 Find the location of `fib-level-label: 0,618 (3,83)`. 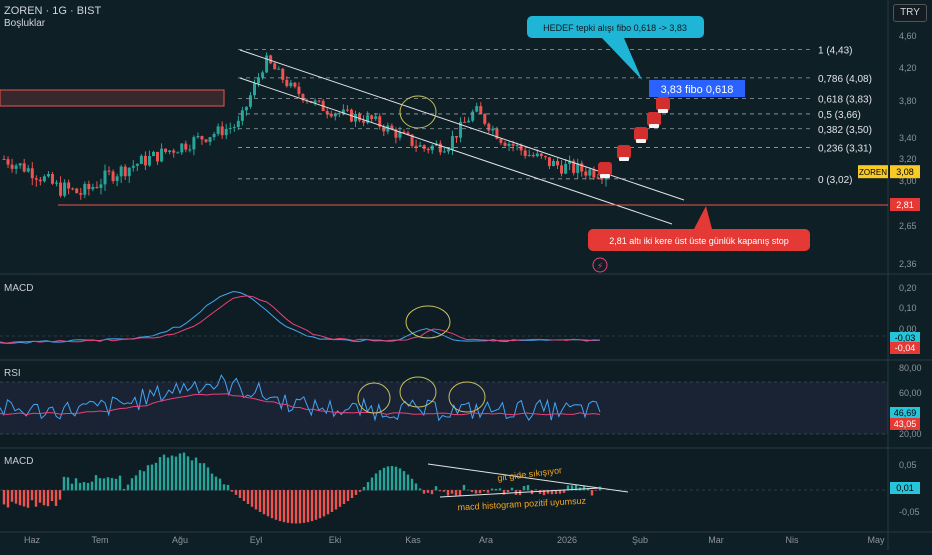

fib-level-label: 0,618 (3,83) is located at coordinates (845, 100).